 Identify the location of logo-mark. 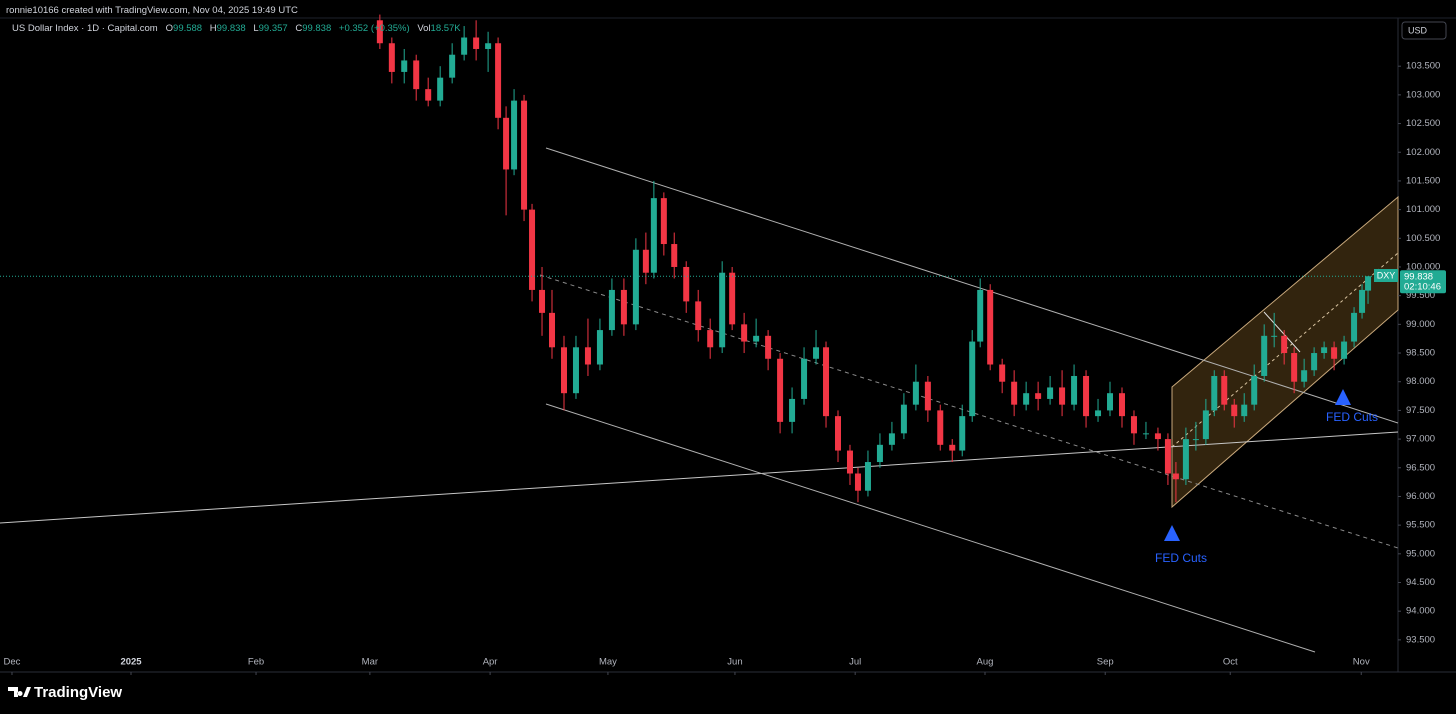
(19, 692).